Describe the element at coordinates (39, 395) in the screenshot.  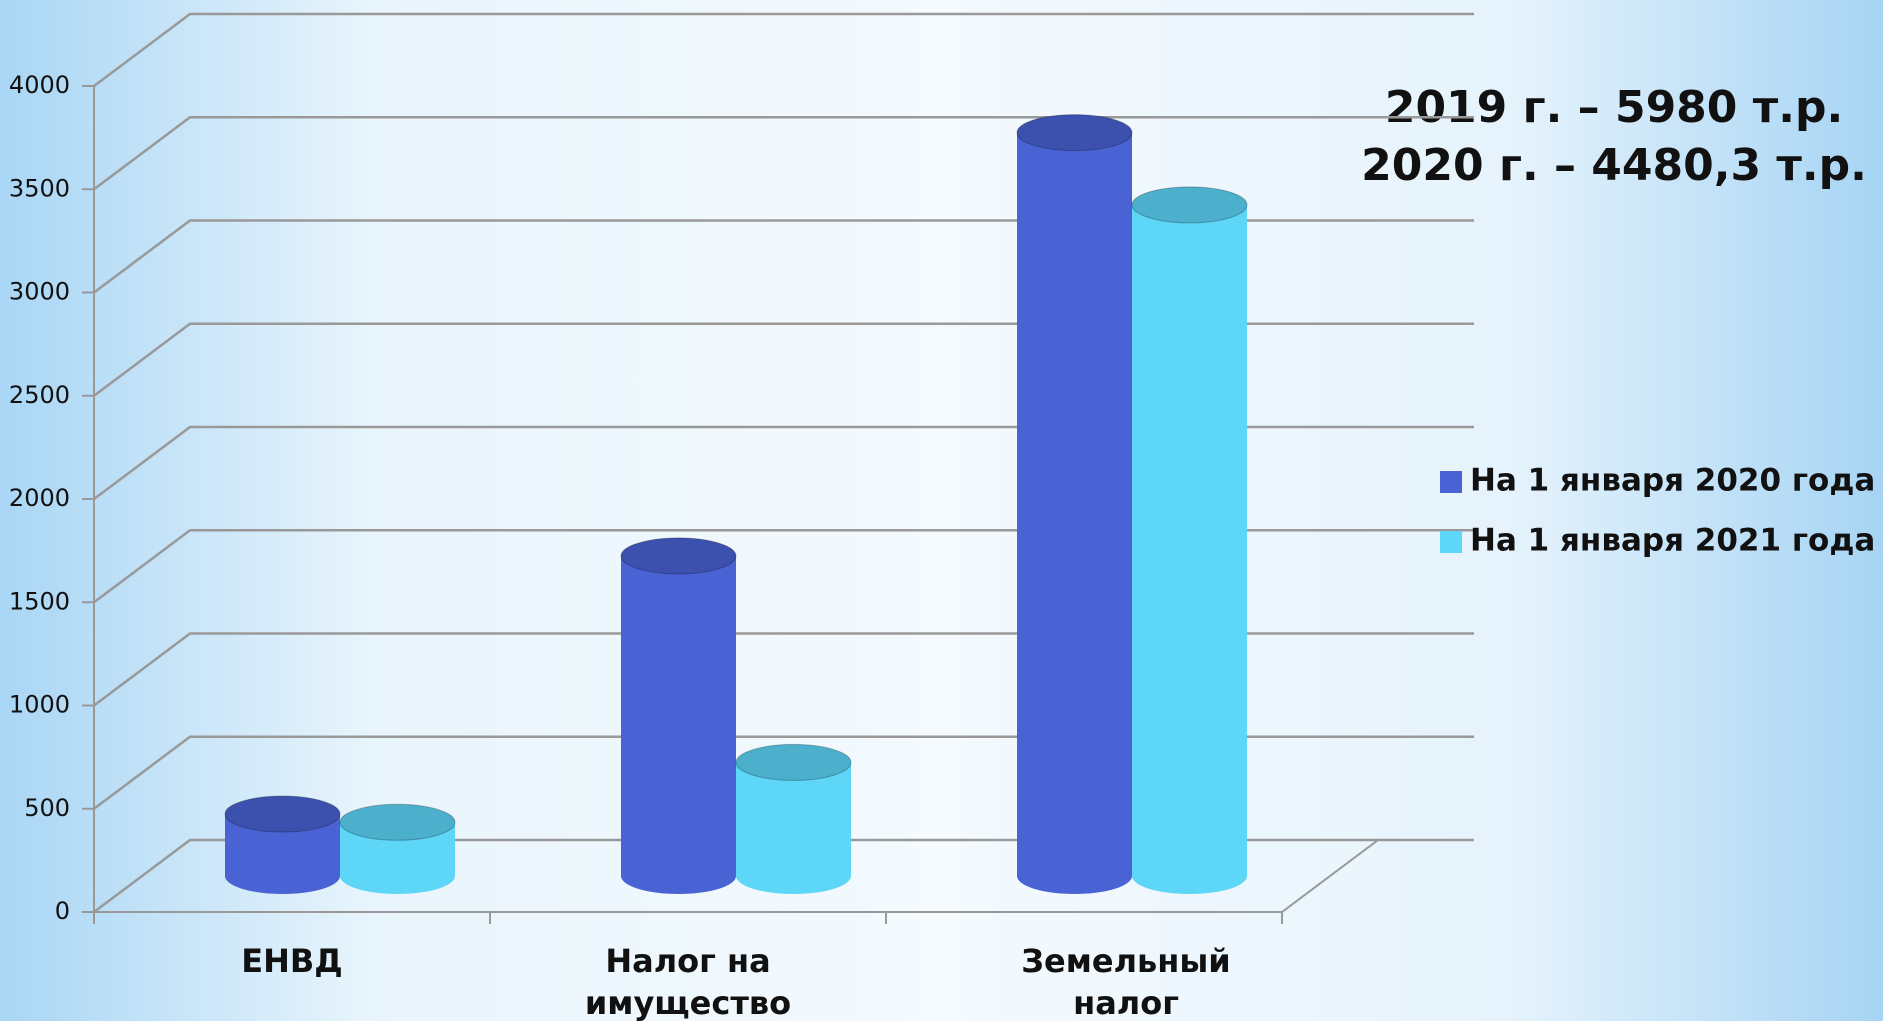
I see `y-tick-label: 2500` at that location.